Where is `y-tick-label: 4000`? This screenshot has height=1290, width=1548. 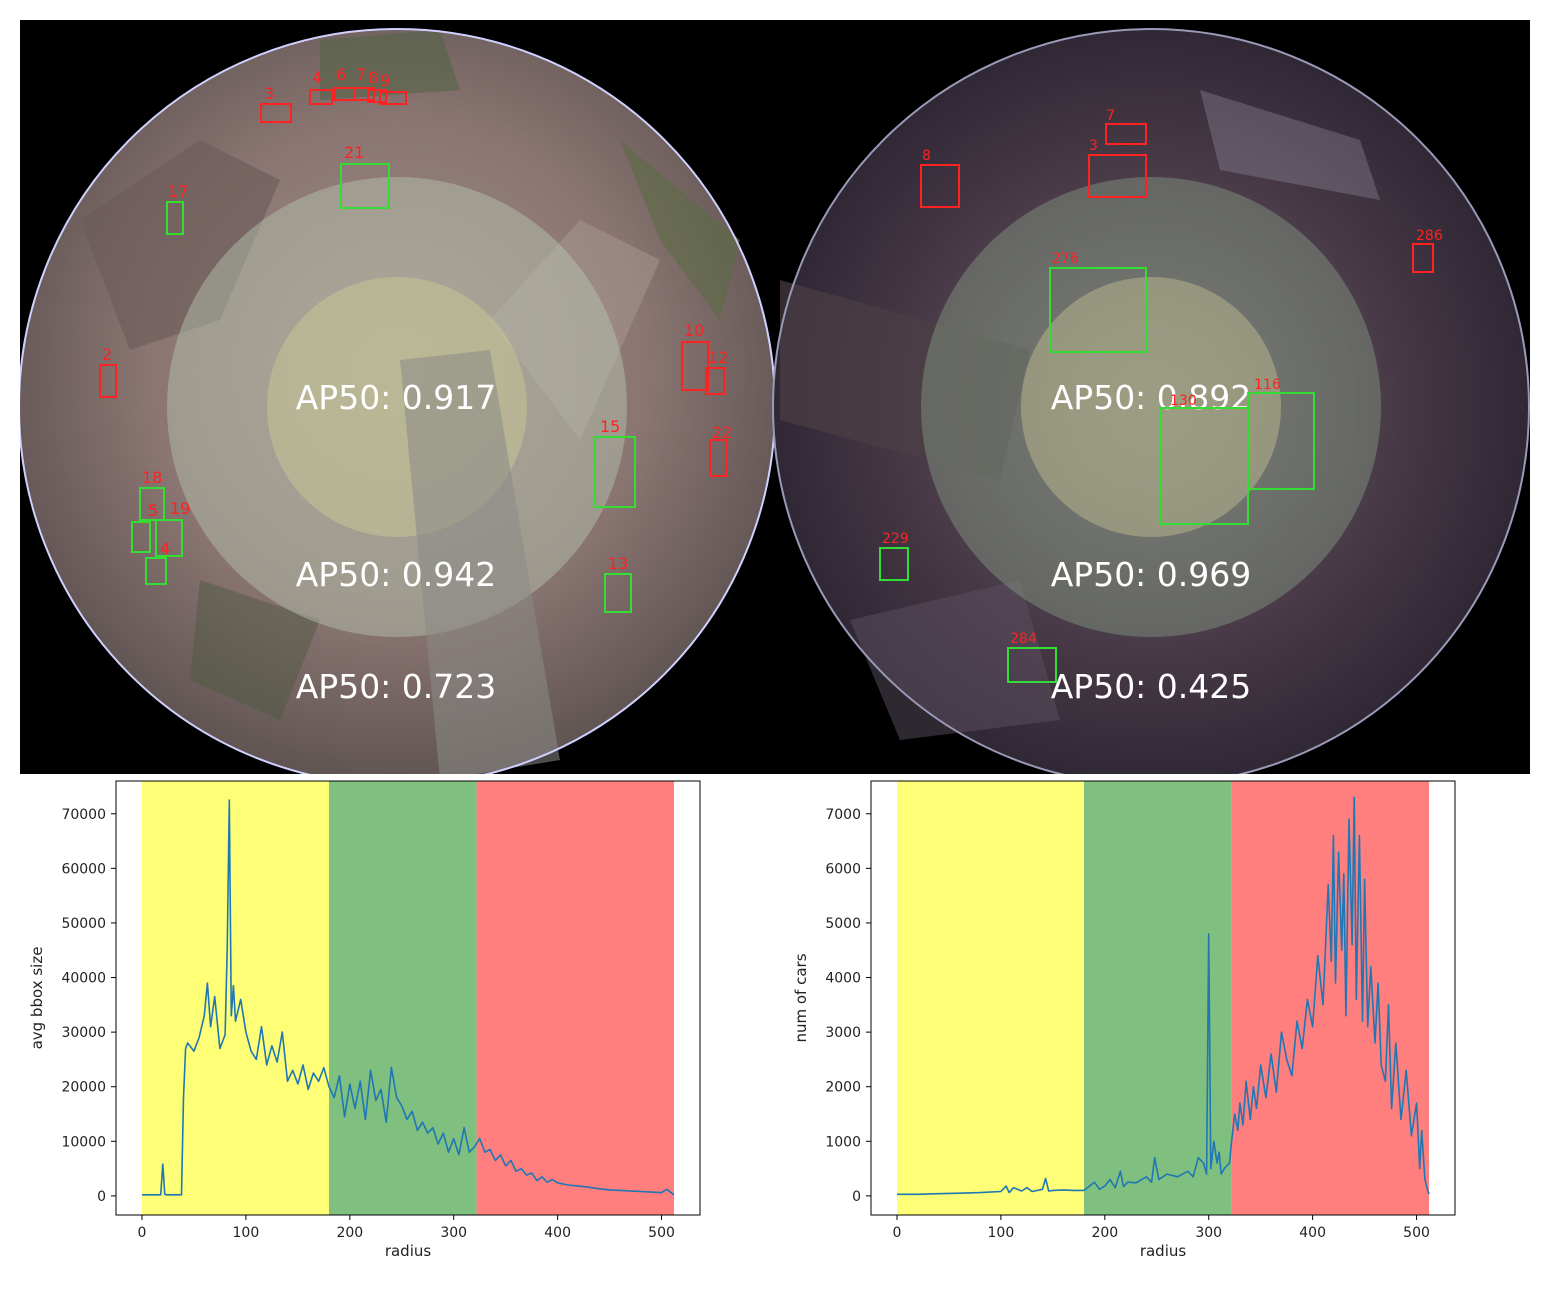
y-tick-label: 4000 is located at coordinates (843, 979).